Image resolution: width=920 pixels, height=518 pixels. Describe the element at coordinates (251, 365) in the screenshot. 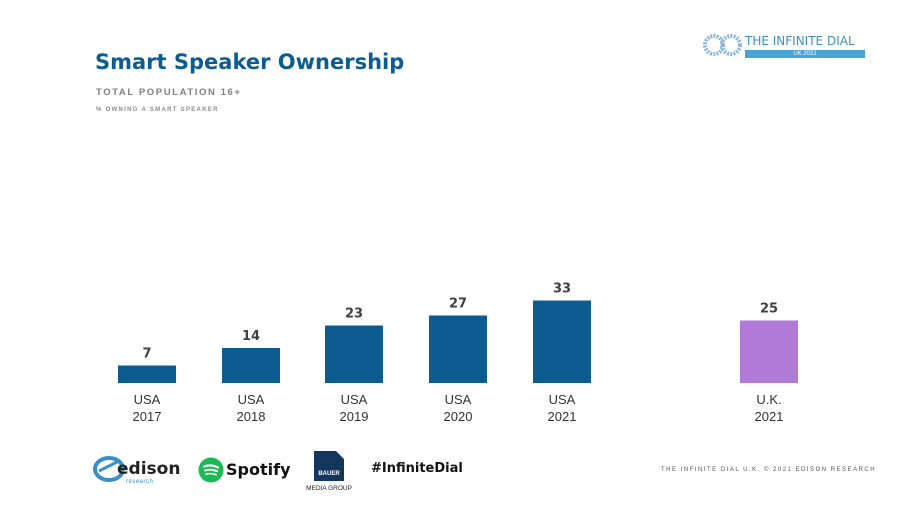

I see `bar-usa-2018` at that location.